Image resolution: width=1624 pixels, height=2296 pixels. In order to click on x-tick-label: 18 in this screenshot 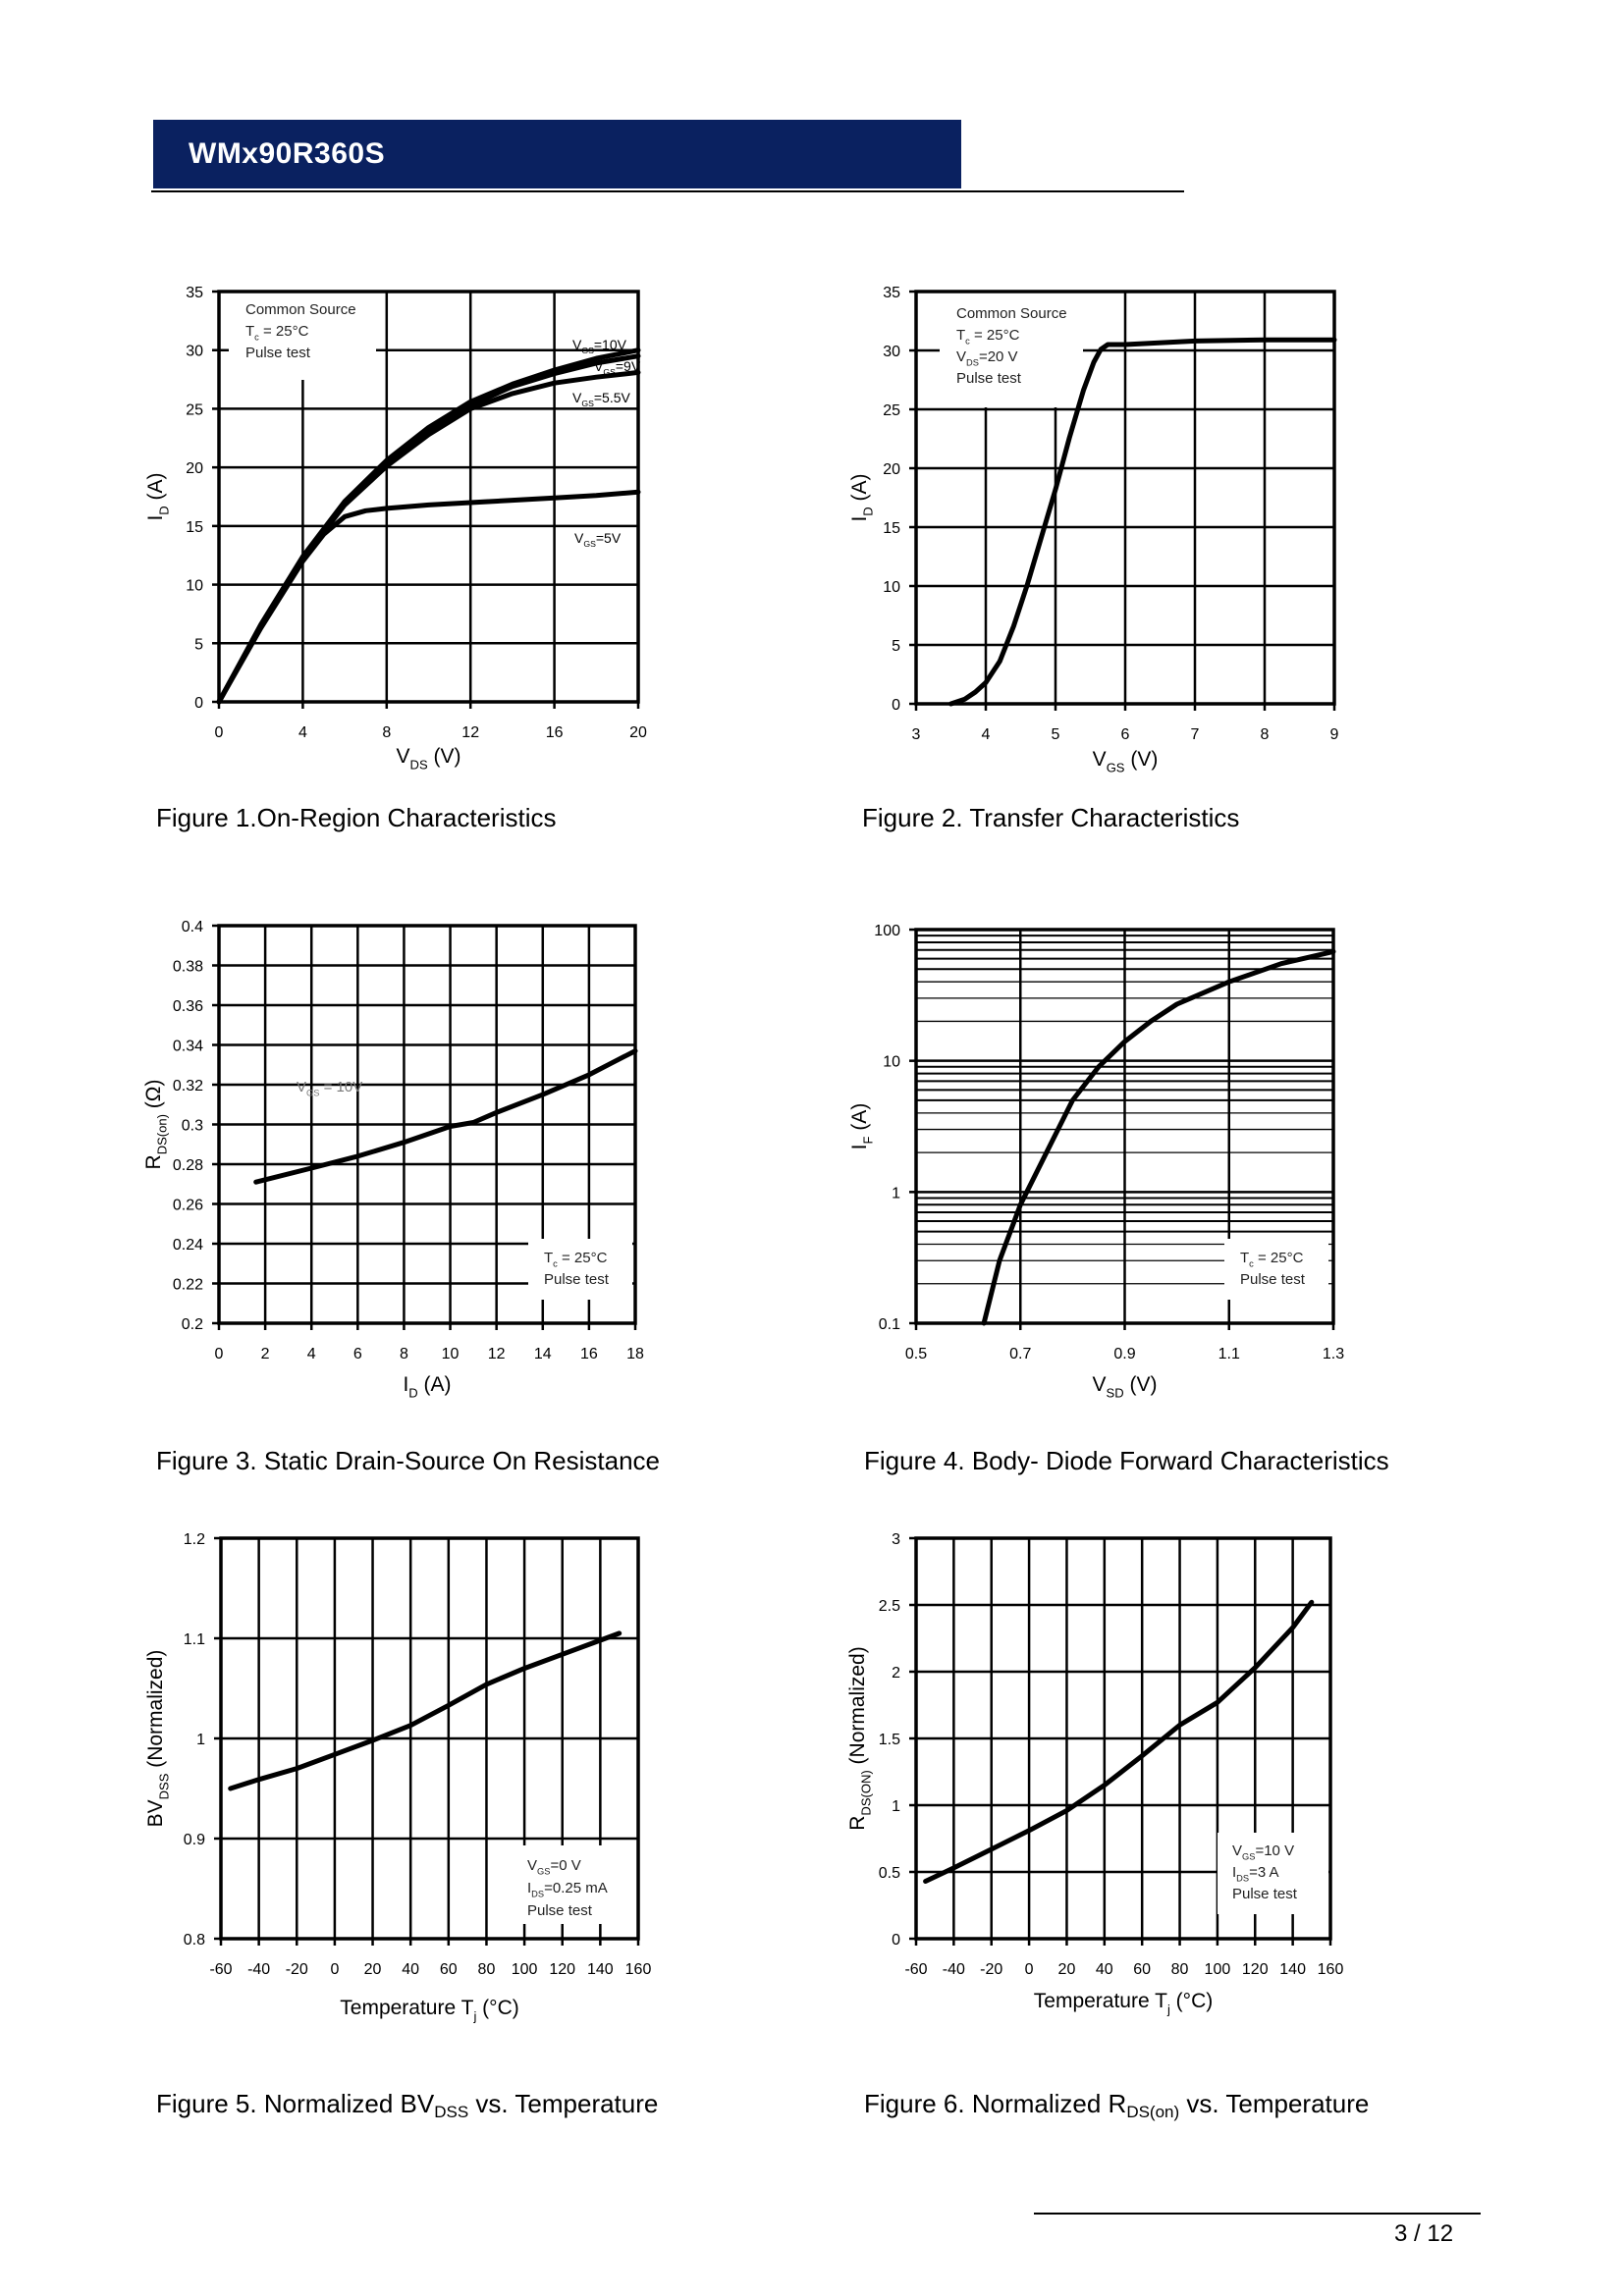, I will do `click(635, 1354)`.